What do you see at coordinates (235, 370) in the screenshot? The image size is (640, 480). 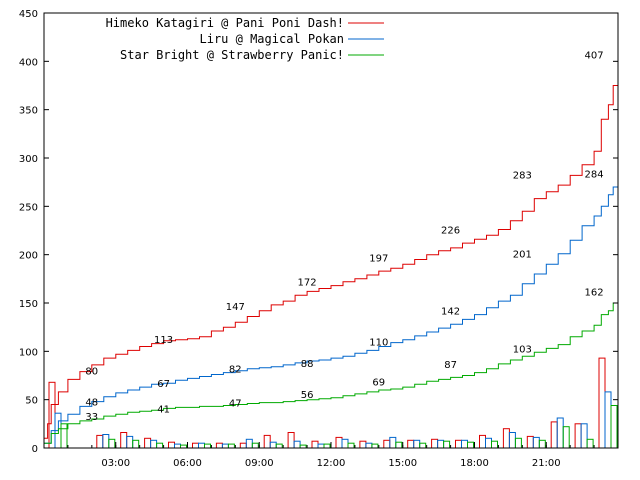 I see `annotation-label: 82` at bounding box center [235, 370].